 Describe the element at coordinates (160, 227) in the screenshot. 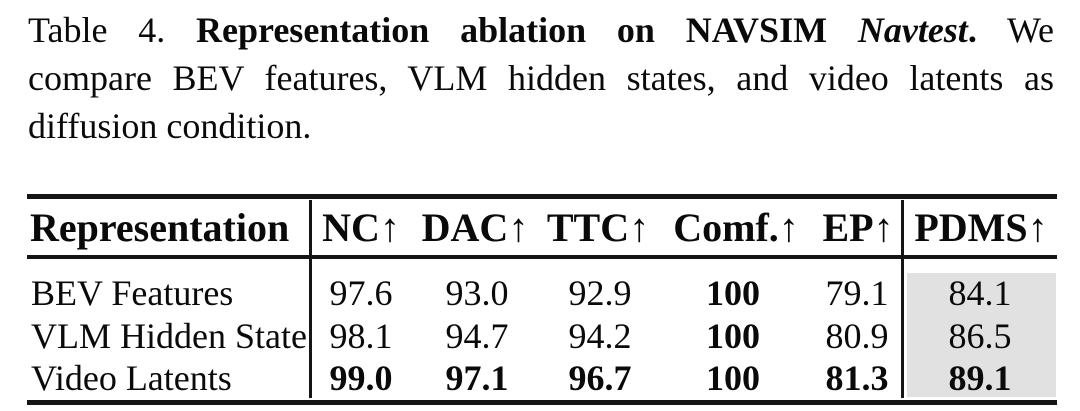

I see `column-header-representation: Representation` at that location.